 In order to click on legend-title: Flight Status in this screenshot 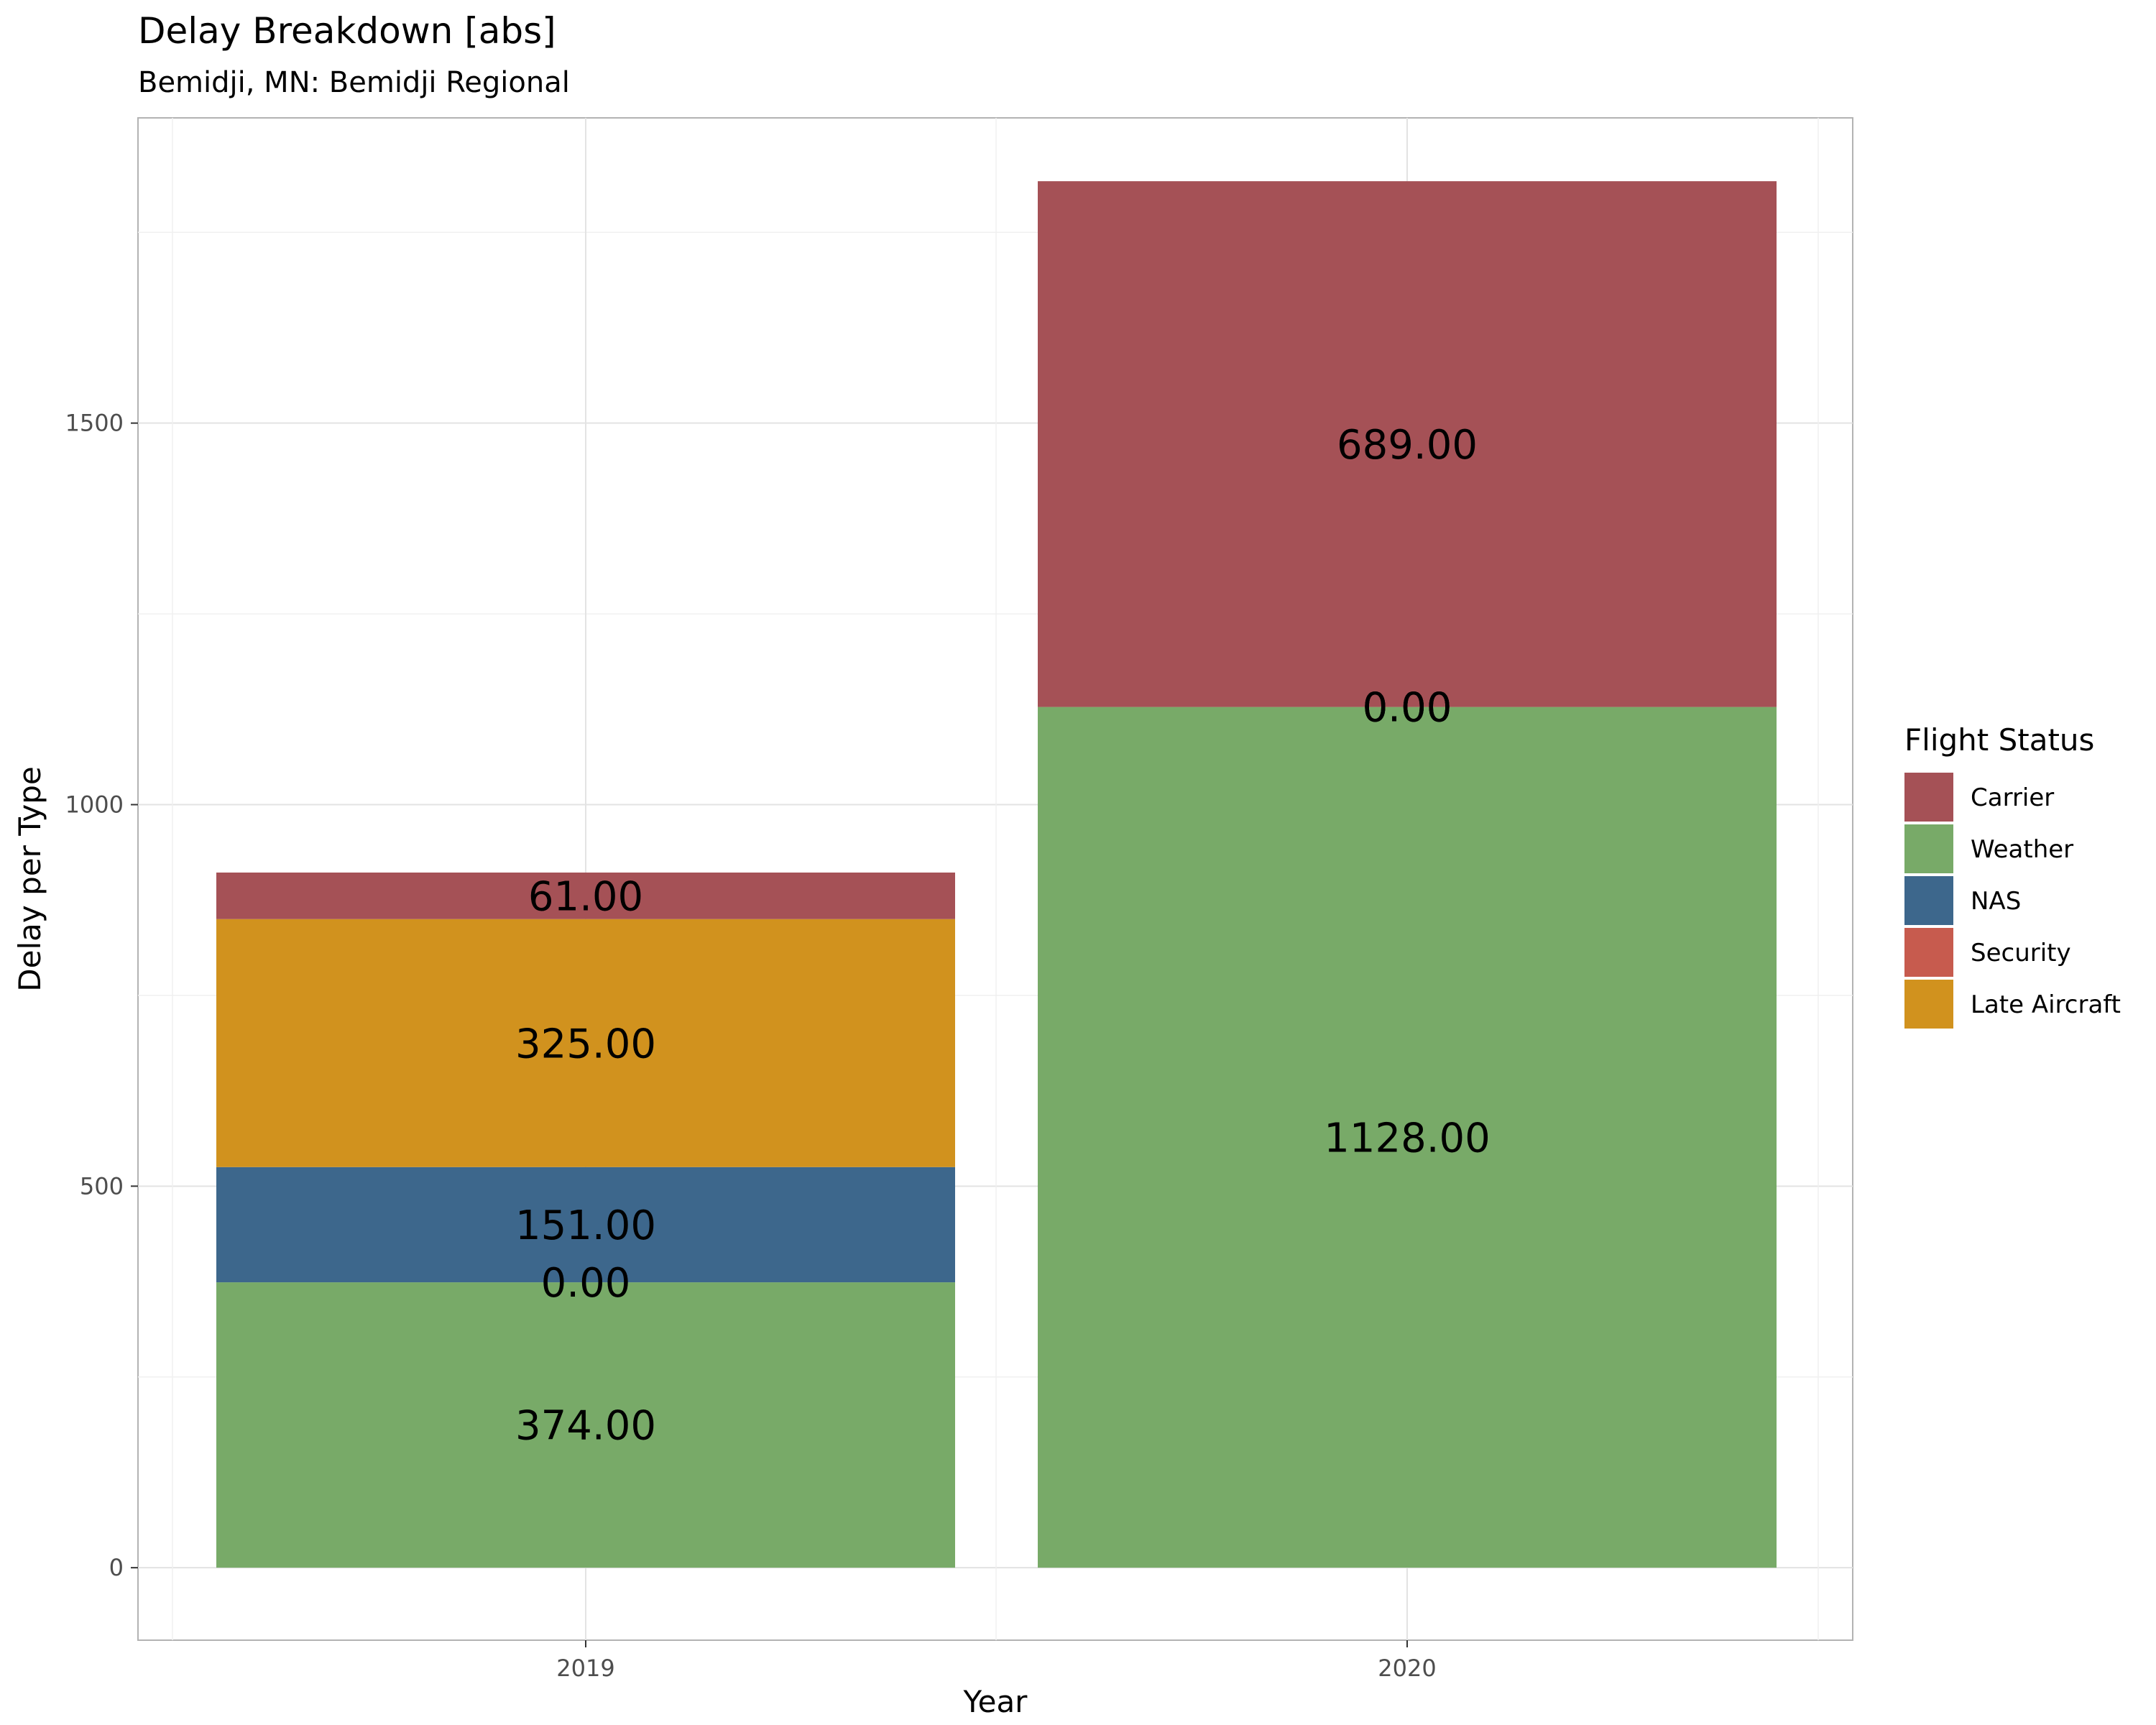, I will do `click(1999, 740)`.